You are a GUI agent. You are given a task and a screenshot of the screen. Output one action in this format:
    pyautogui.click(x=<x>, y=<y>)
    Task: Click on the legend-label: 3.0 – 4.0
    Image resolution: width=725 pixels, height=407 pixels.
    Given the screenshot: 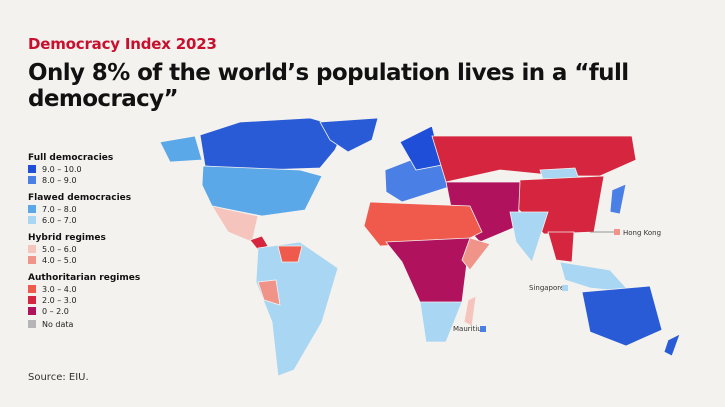 What is the action you would take?
    pyautogui.click(x=59, y=289)
    